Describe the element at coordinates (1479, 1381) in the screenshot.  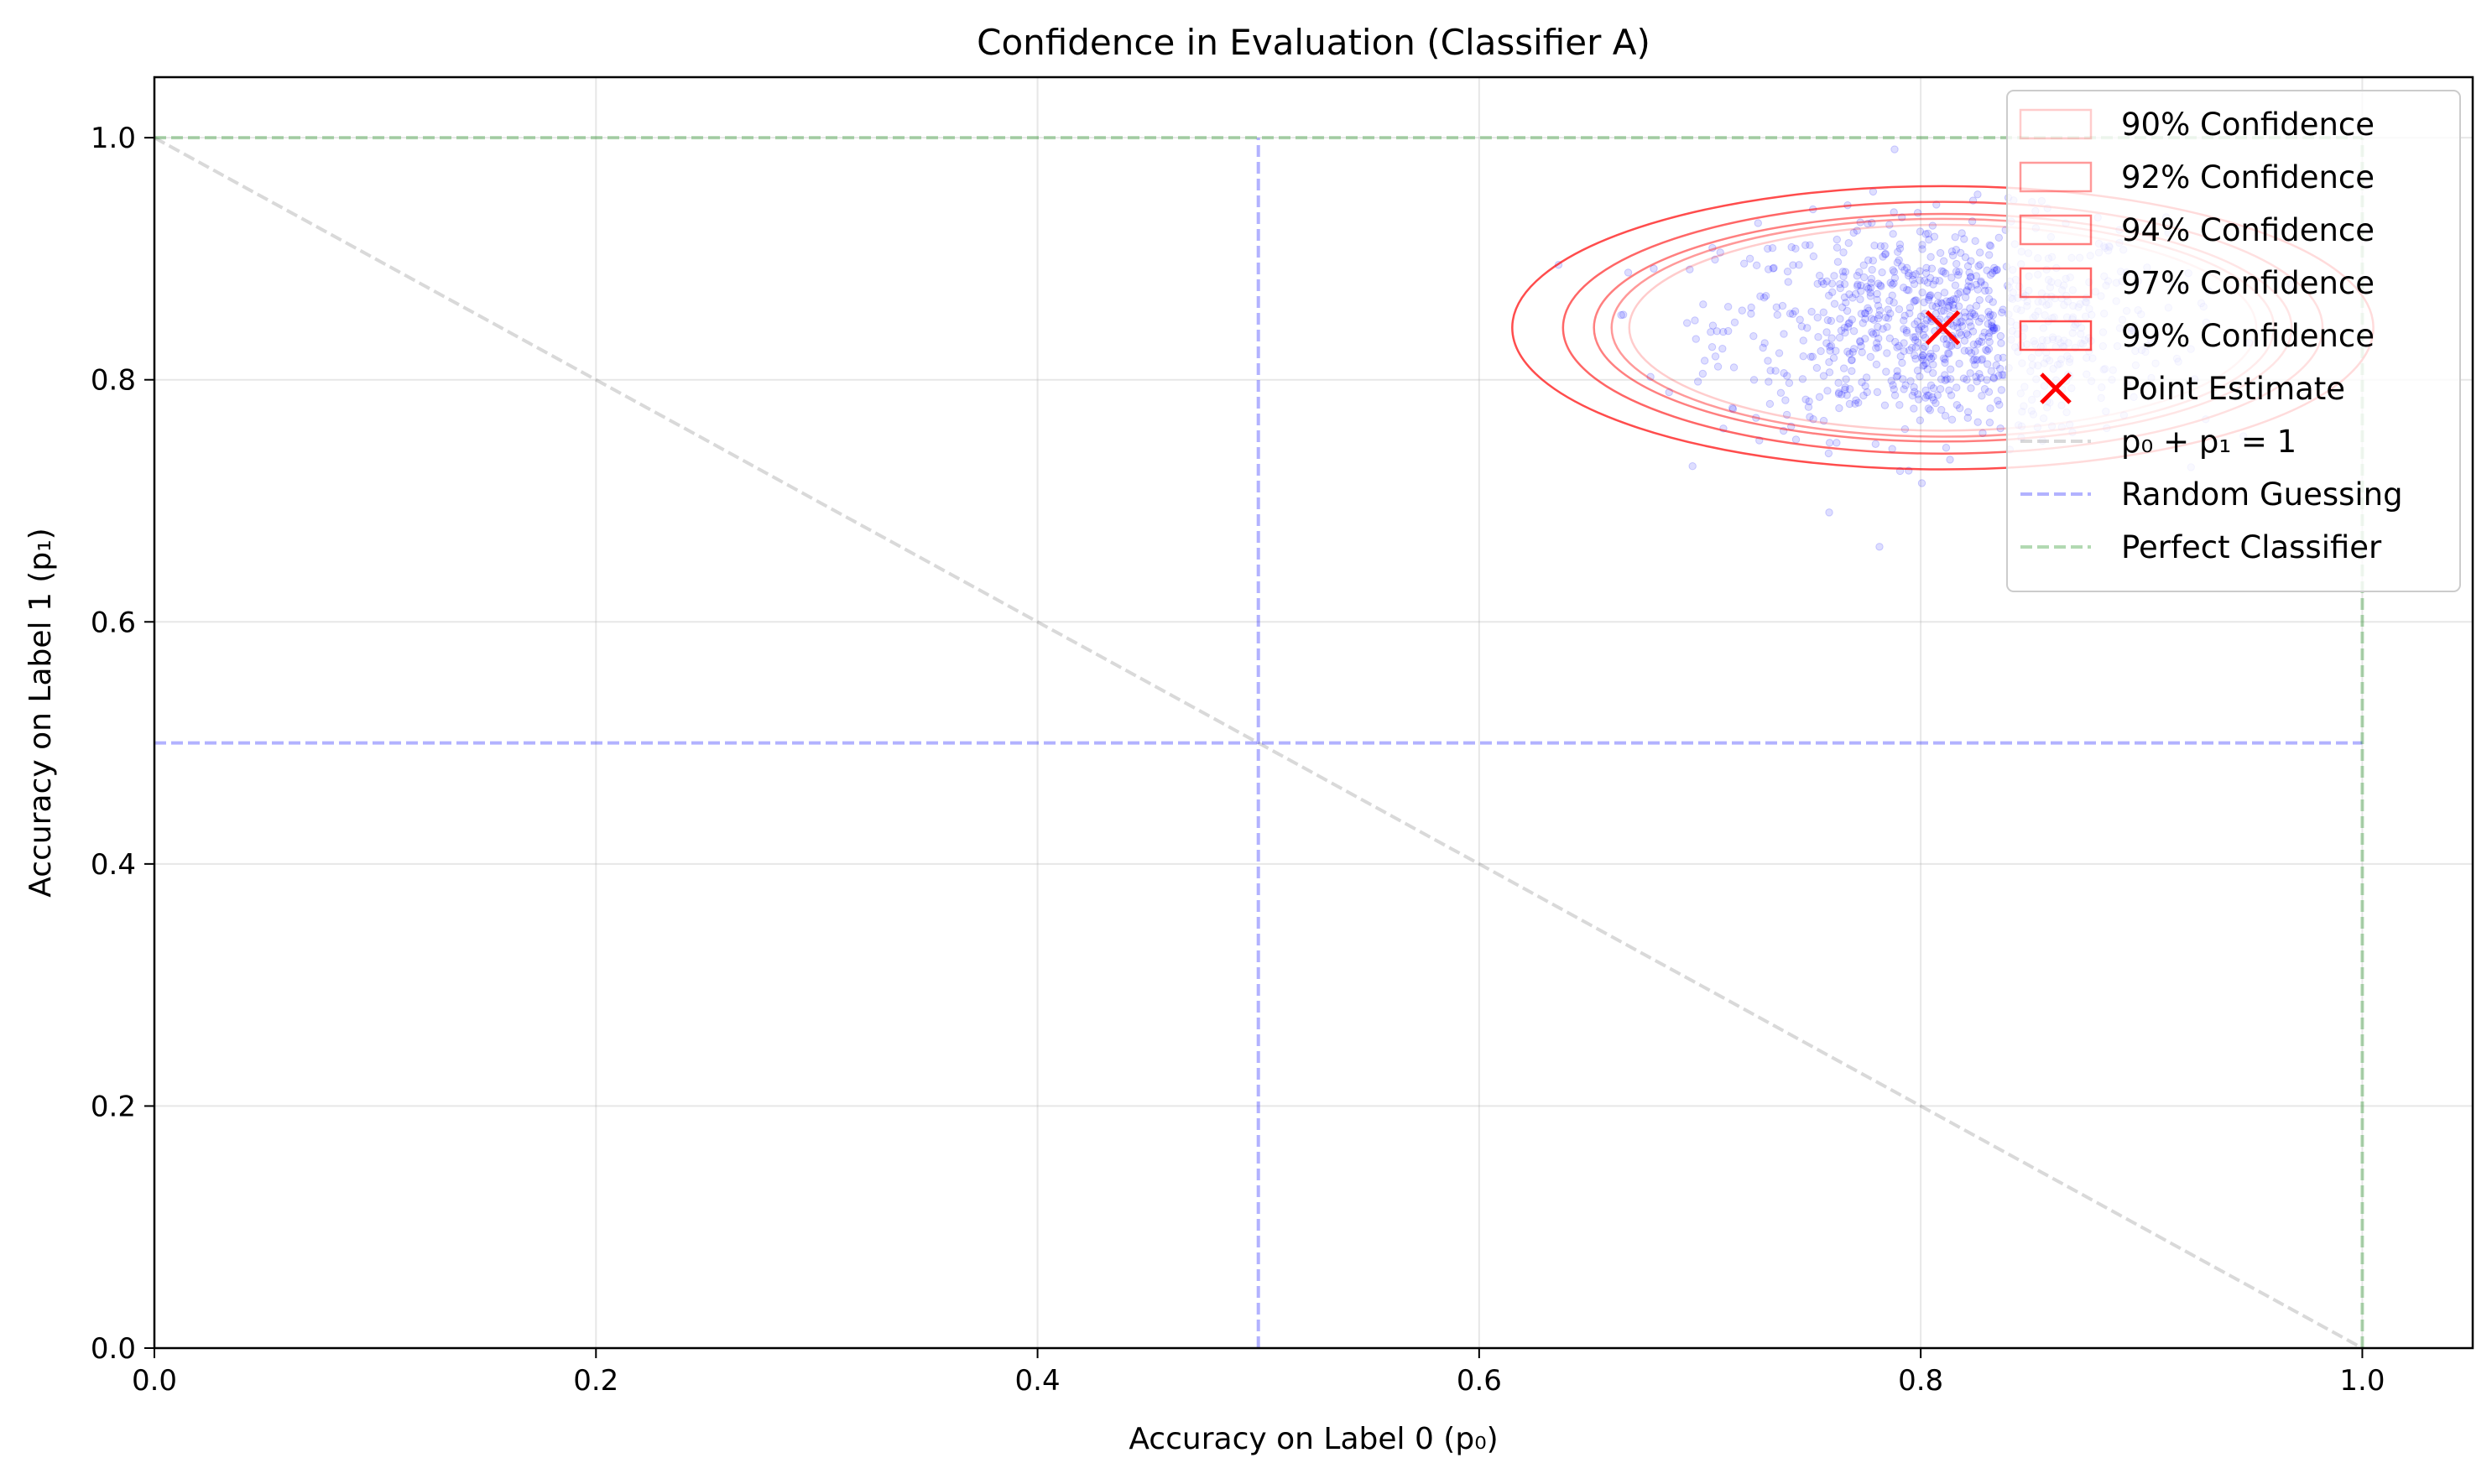
I see `x-tick-label-3: 0.6` at that location.